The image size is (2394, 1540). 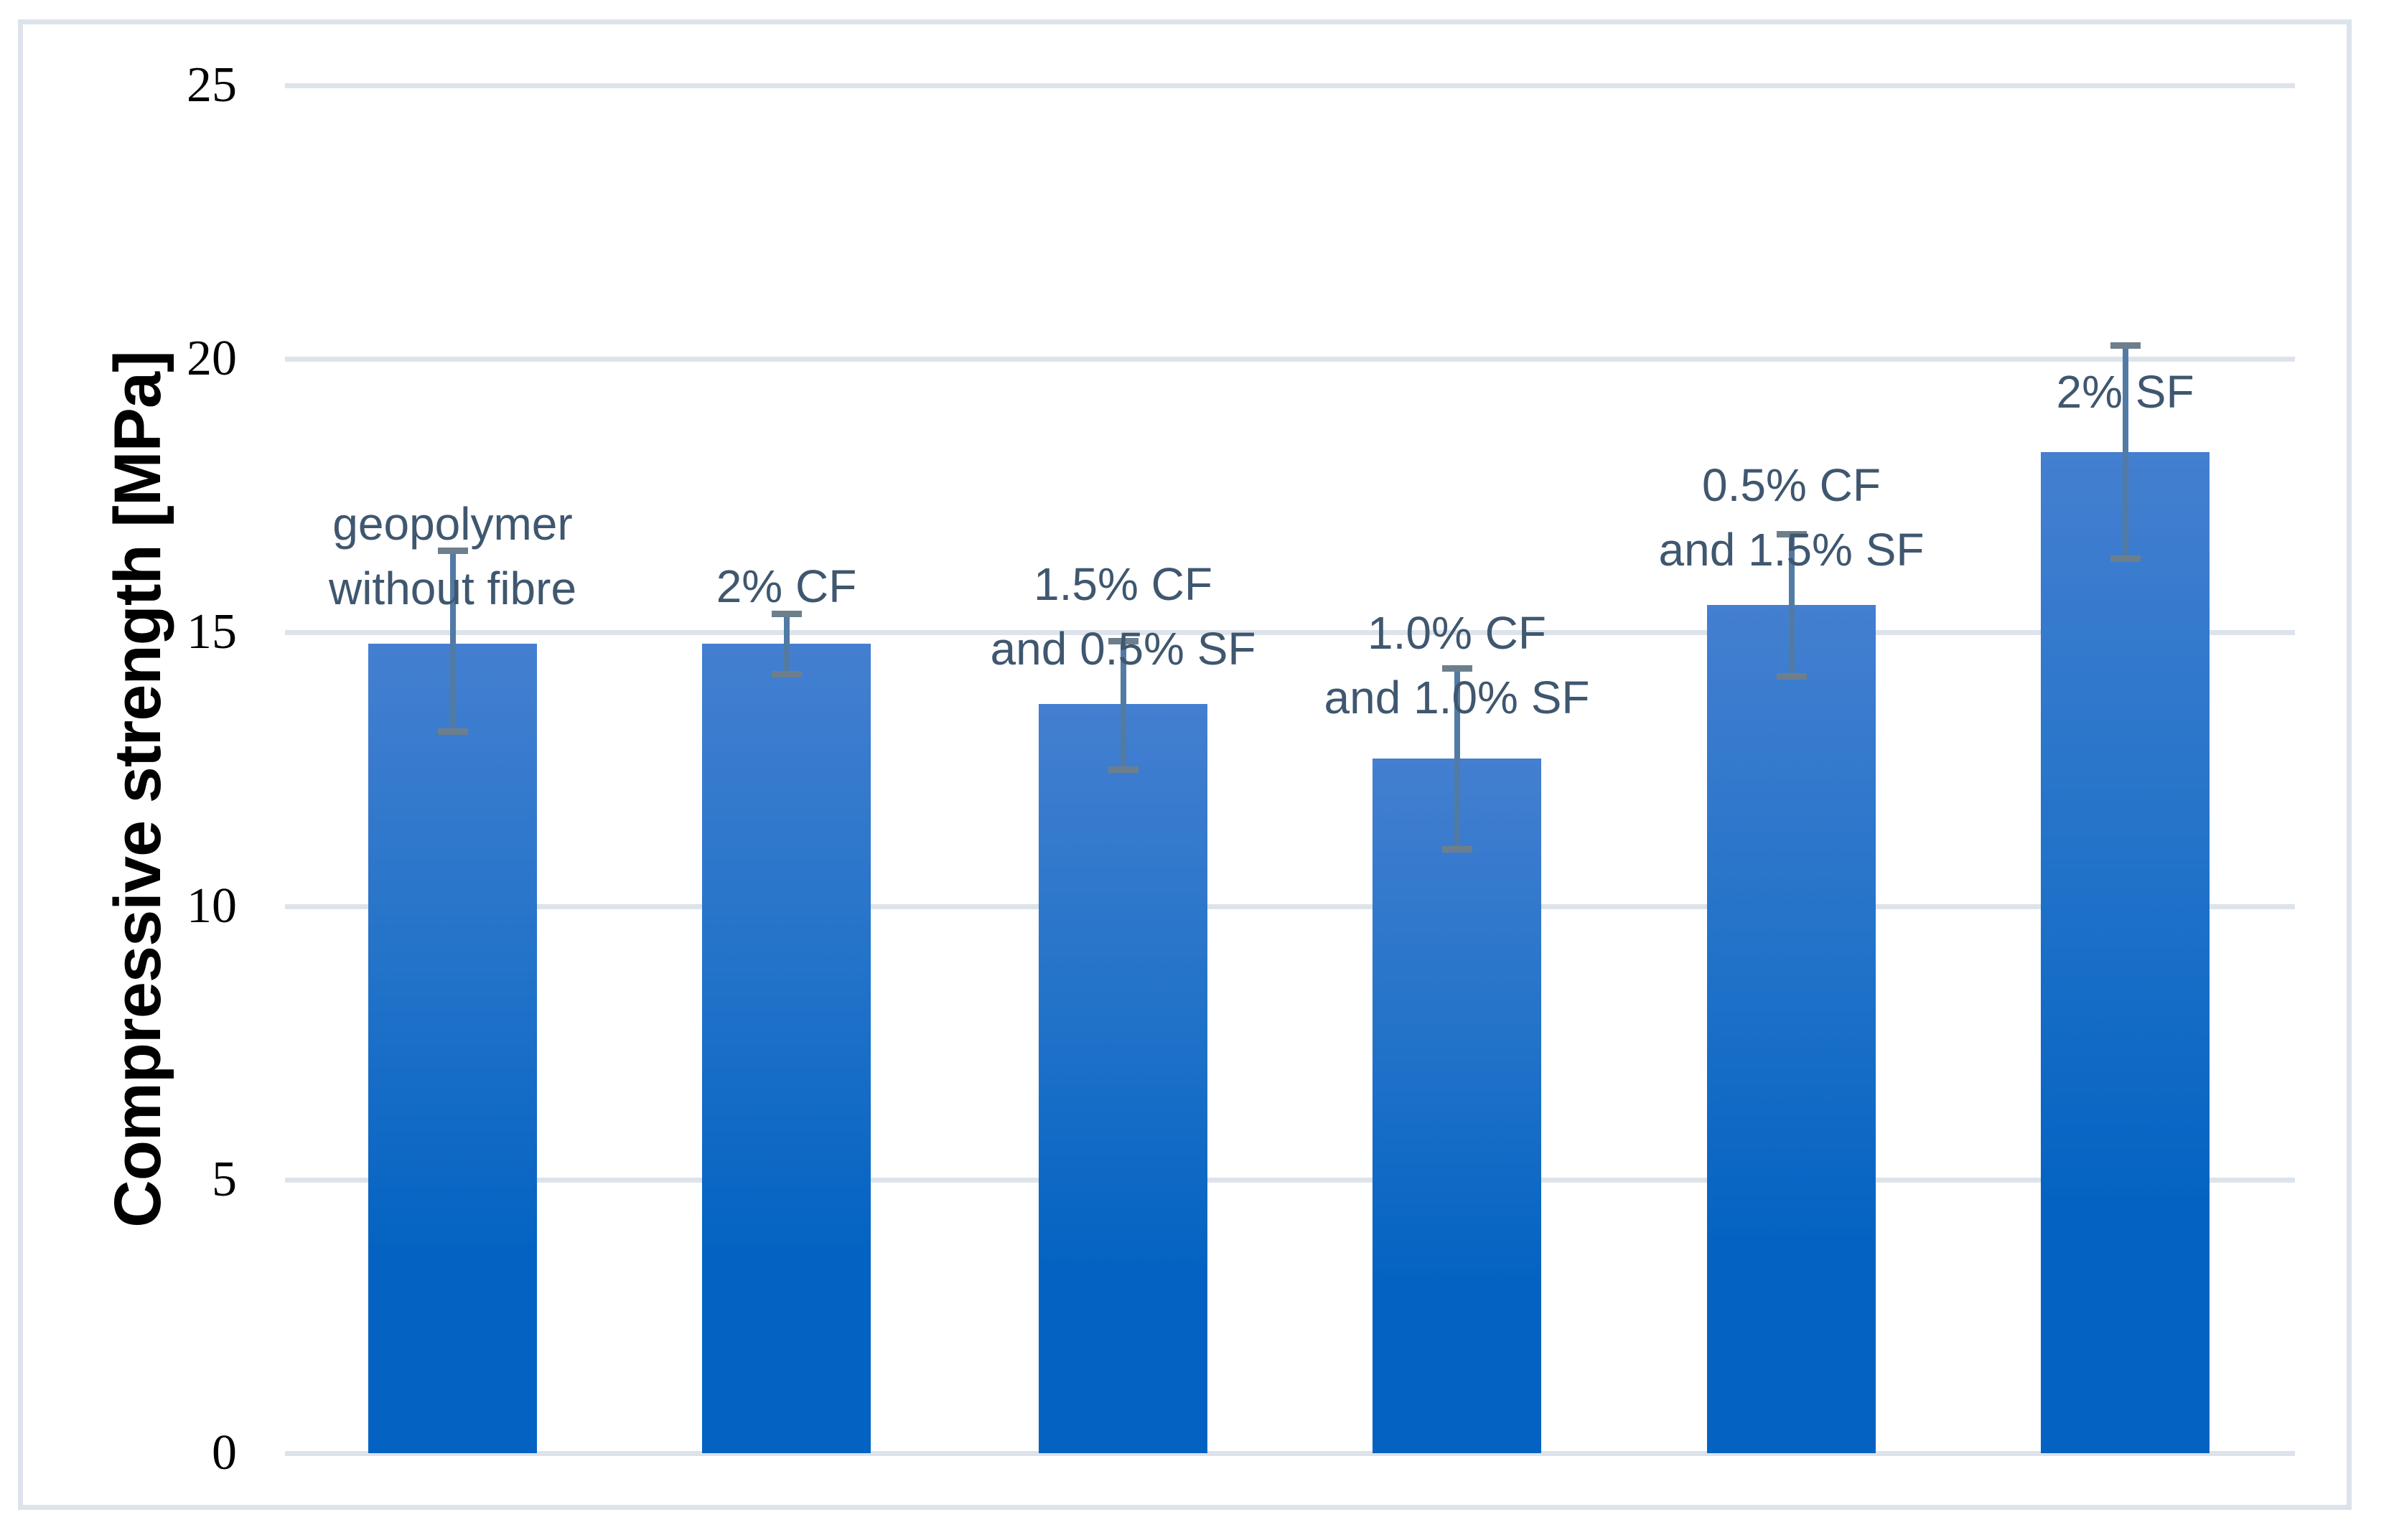 What do you see at coordinates (224, 1452) in the screenshot?
I see `y-tick-label: 0` at bounding box center [224, 1452].